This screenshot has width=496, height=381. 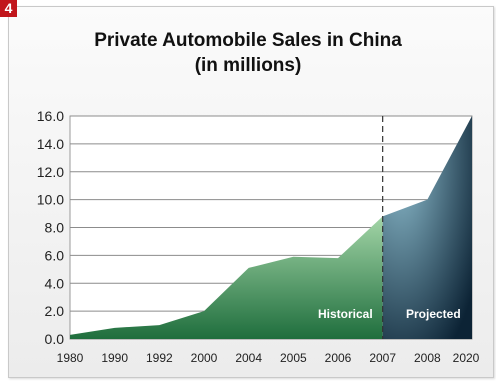 What do you see at coordinates (50, 116) in the screenshot?
I see `y-tick-label: 16.0` at bounding box center [50, 116].